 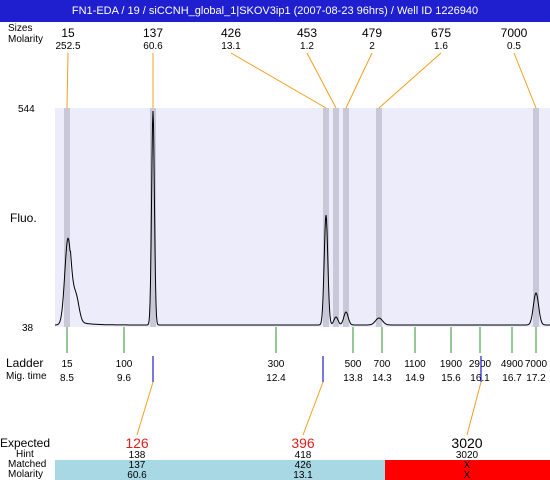 What do you see at coordinates (67, 364) in the screenshot?
I see `ladder-size-label: 15` at bounding box center [67, 364].